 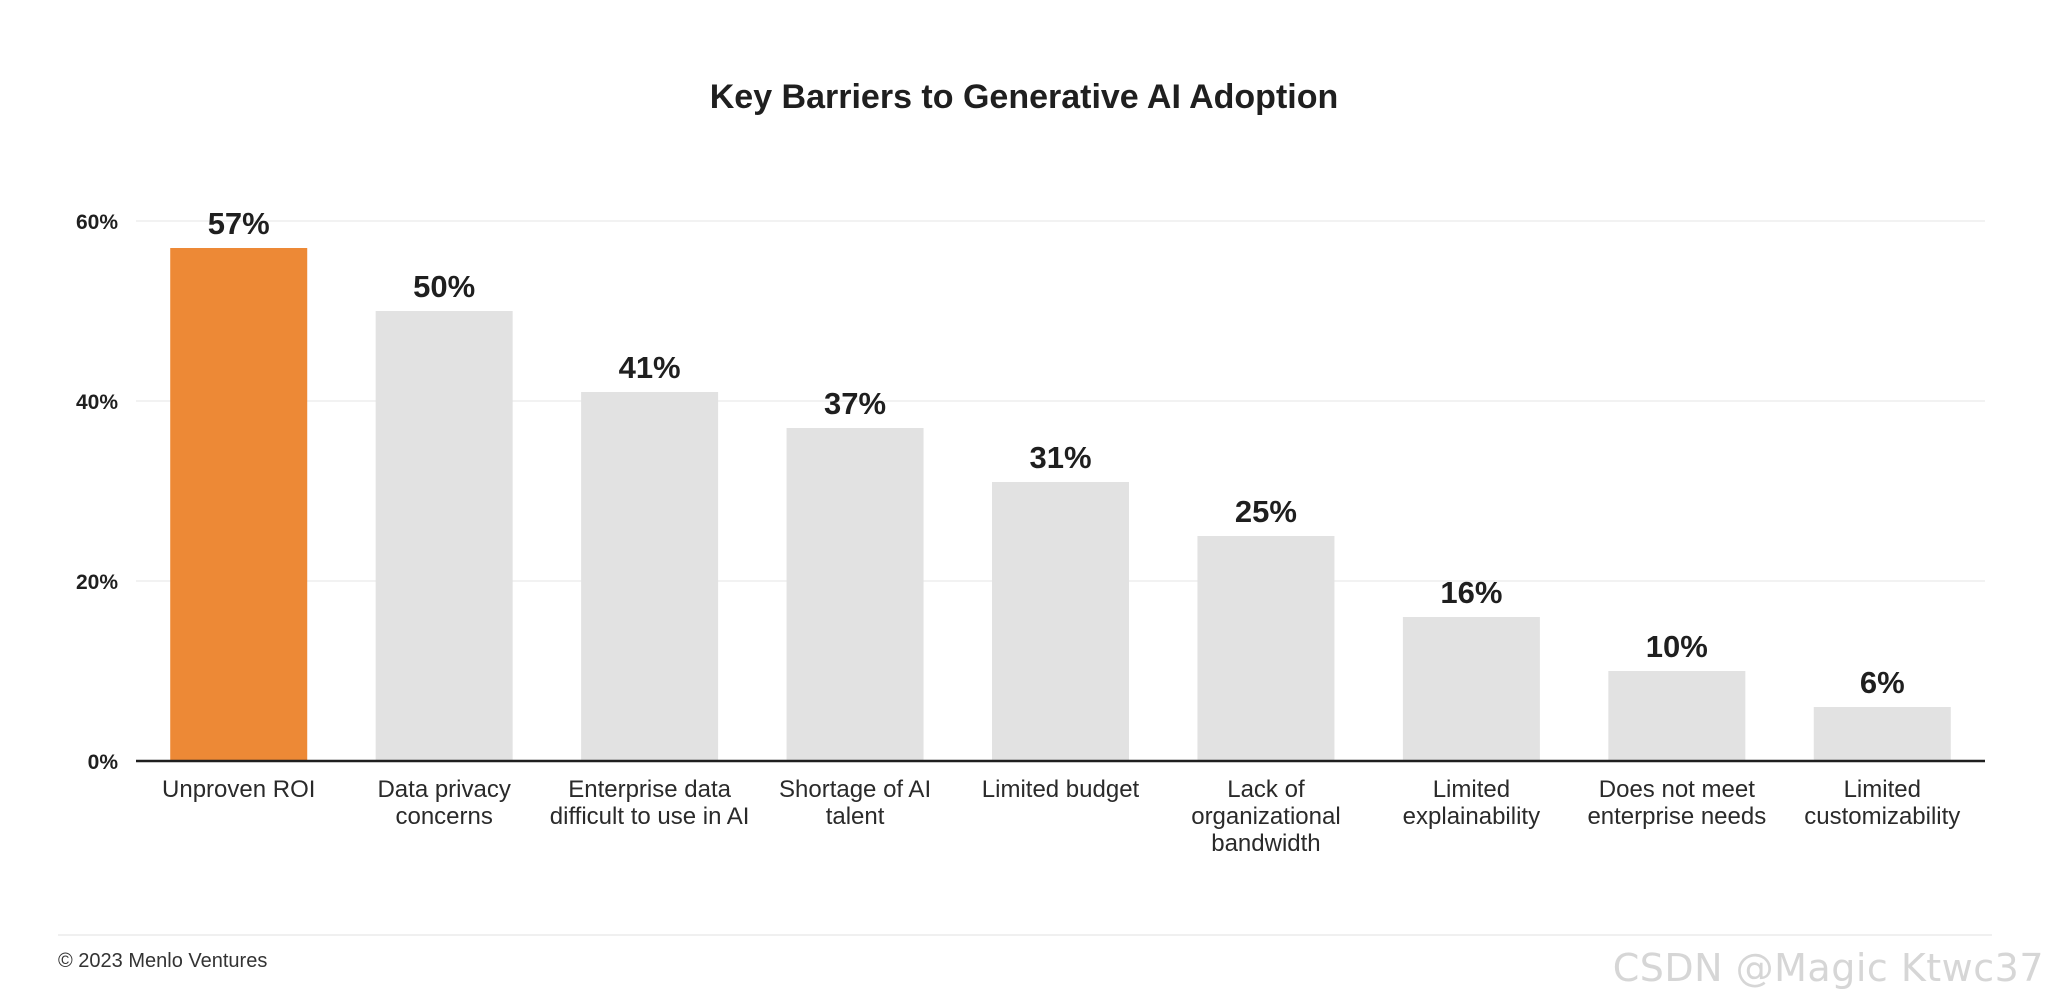 What do you see at coordinates (103, 762) in the screenshot?
I see `y-tick-label: 0%` at bounding box center [103, 762].